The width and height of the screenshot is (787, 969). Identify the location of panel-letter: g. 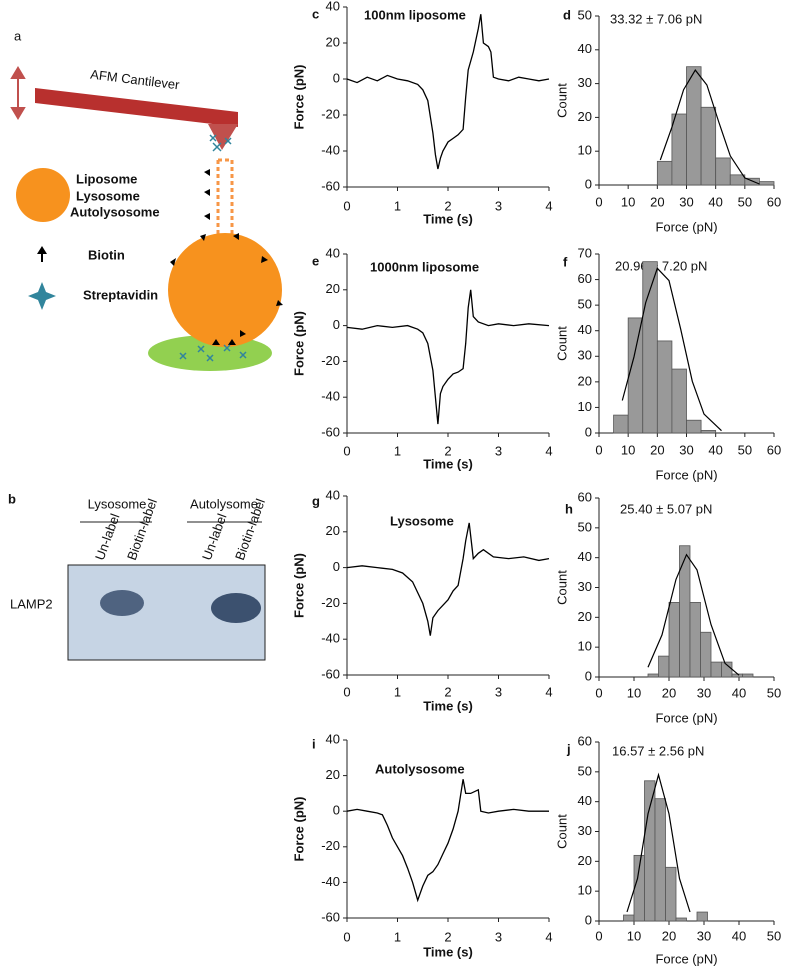
(316, 500).